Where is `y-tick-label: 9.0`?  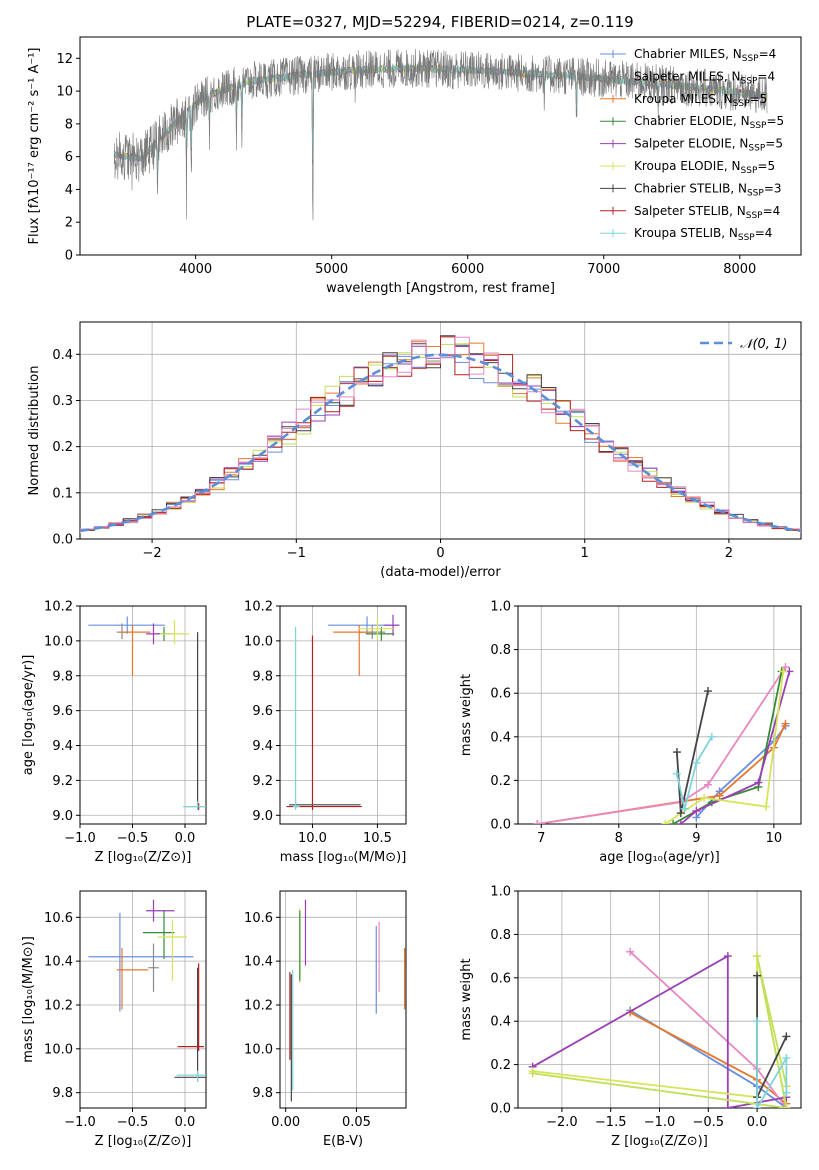
y-tick-label: 9.0 is located at coordinates (62, 816).